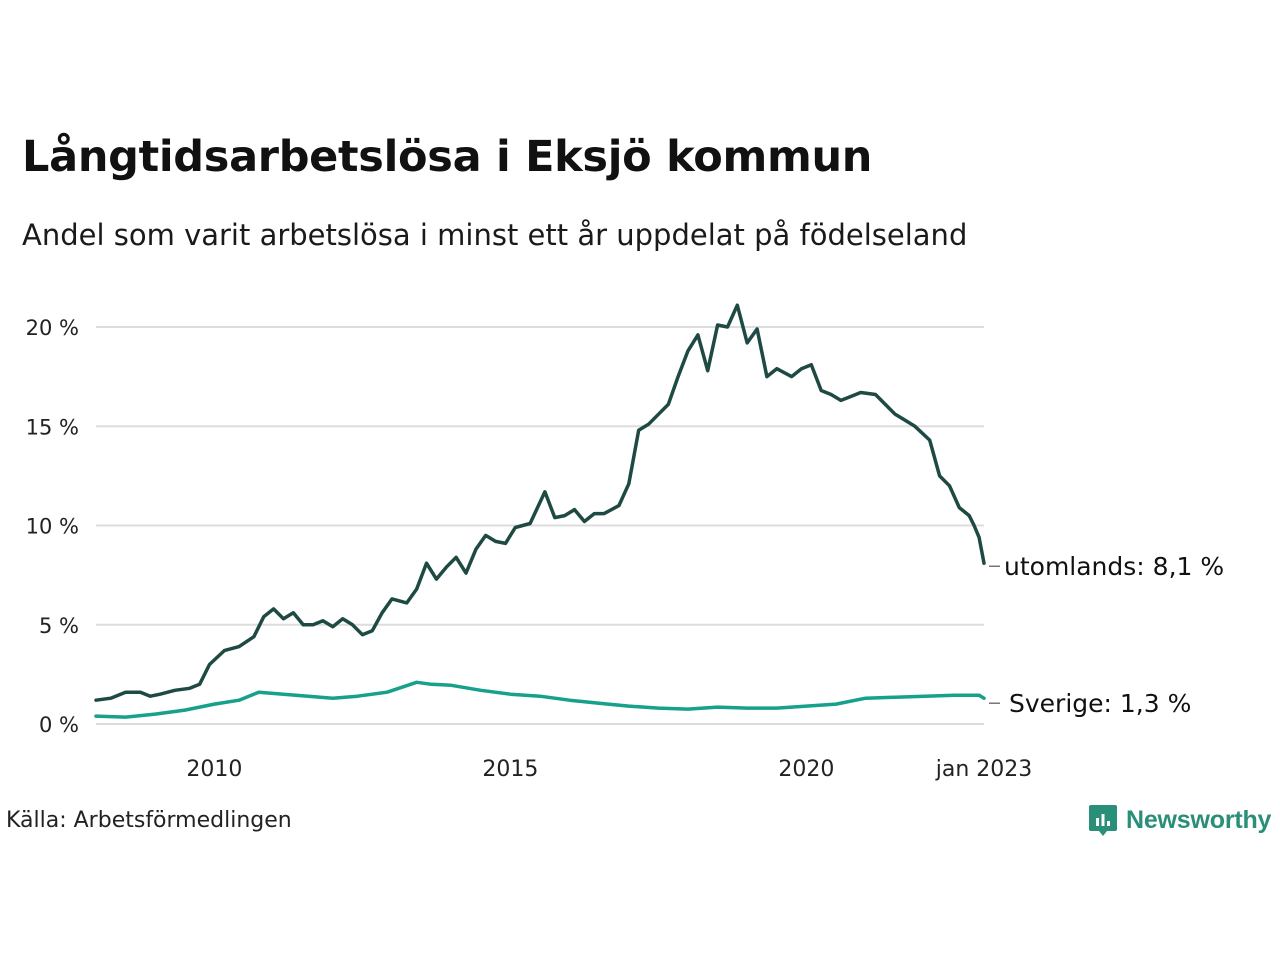  I want to click on y-tick-label: 10 %, so click(52, 527).